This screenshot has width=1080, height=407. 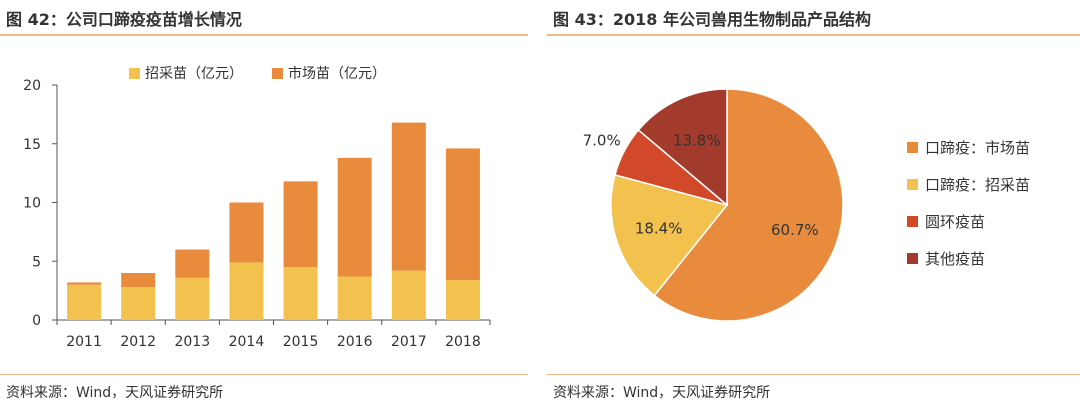 What do you see at coordinates (36, 262) in the screenshot?
I see `y-tick-label: 5` at bounding box center [36, 262].